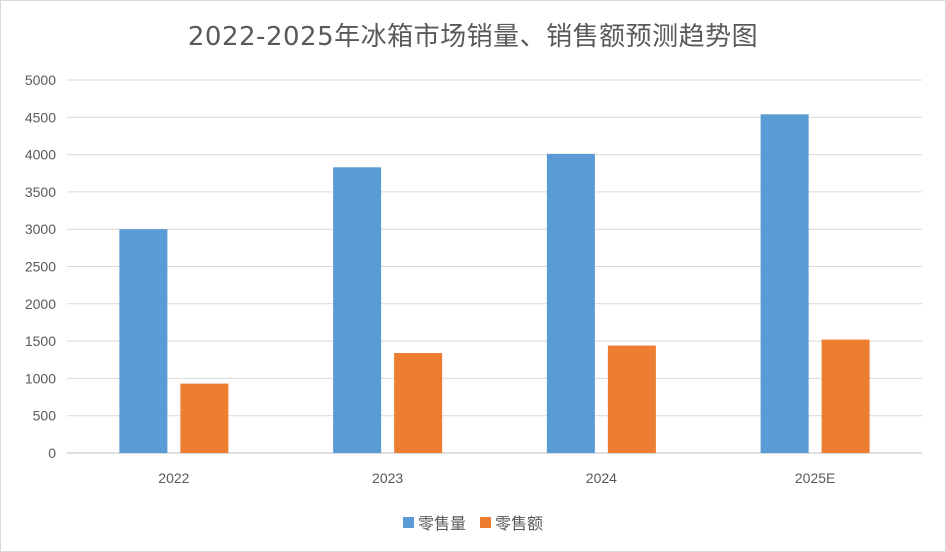  Describe the element at coordinates (40, 155) in the screenshot. I see `y-tick-label: 4000` at that location.